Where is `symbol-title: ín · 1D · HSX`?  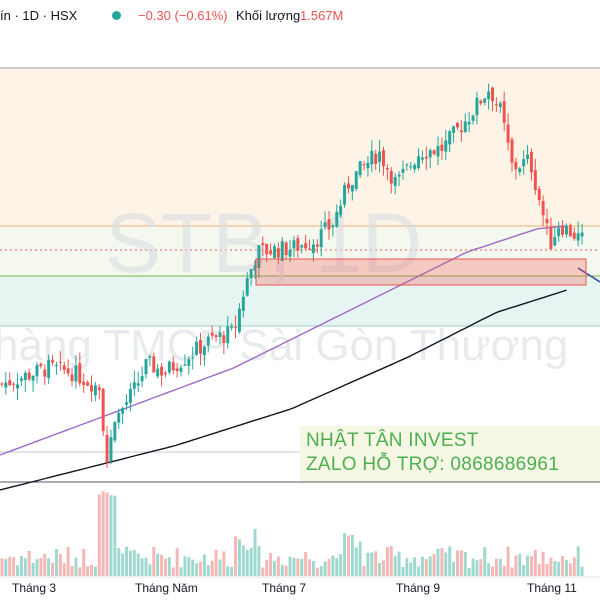
symbol-title: ín · 1D · HSX is located at coordinates (39, 15).